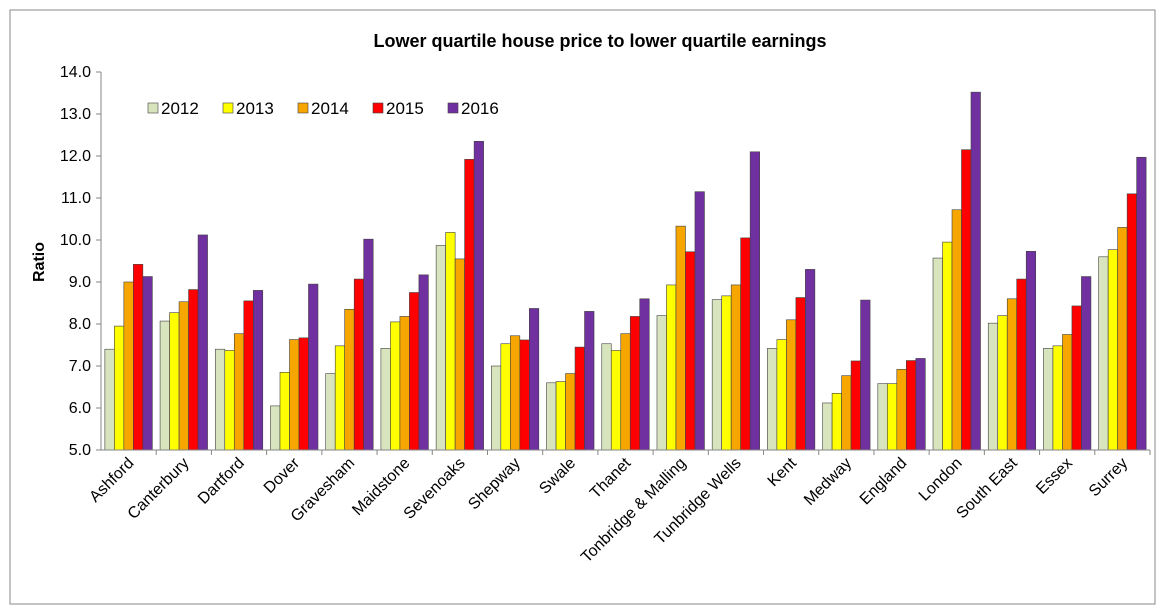  I want to click on y-tick-label: 10.0, so click(75, 240).